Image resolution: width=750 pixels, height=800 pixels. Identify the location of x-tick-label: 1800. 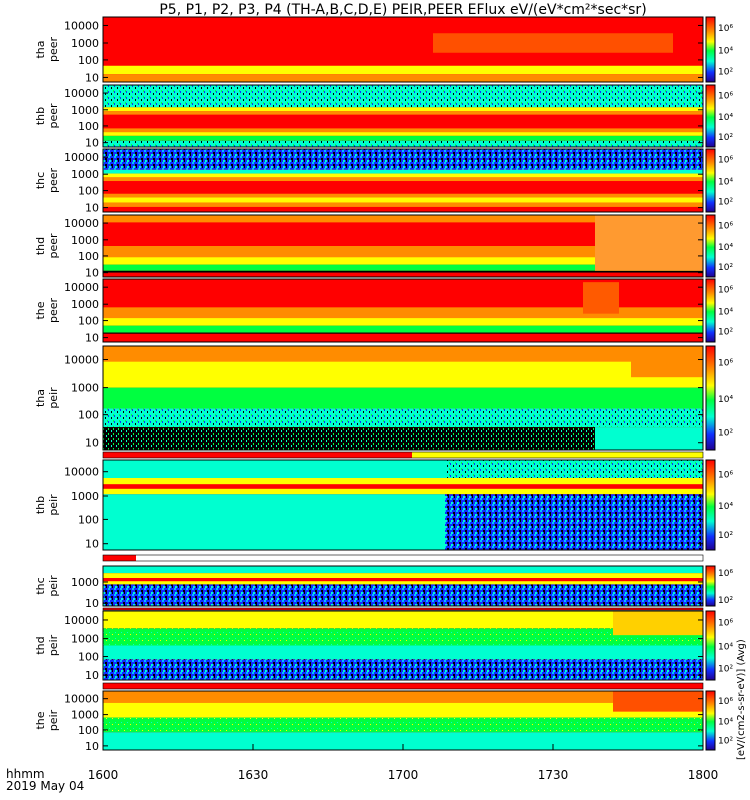
(703, 775).